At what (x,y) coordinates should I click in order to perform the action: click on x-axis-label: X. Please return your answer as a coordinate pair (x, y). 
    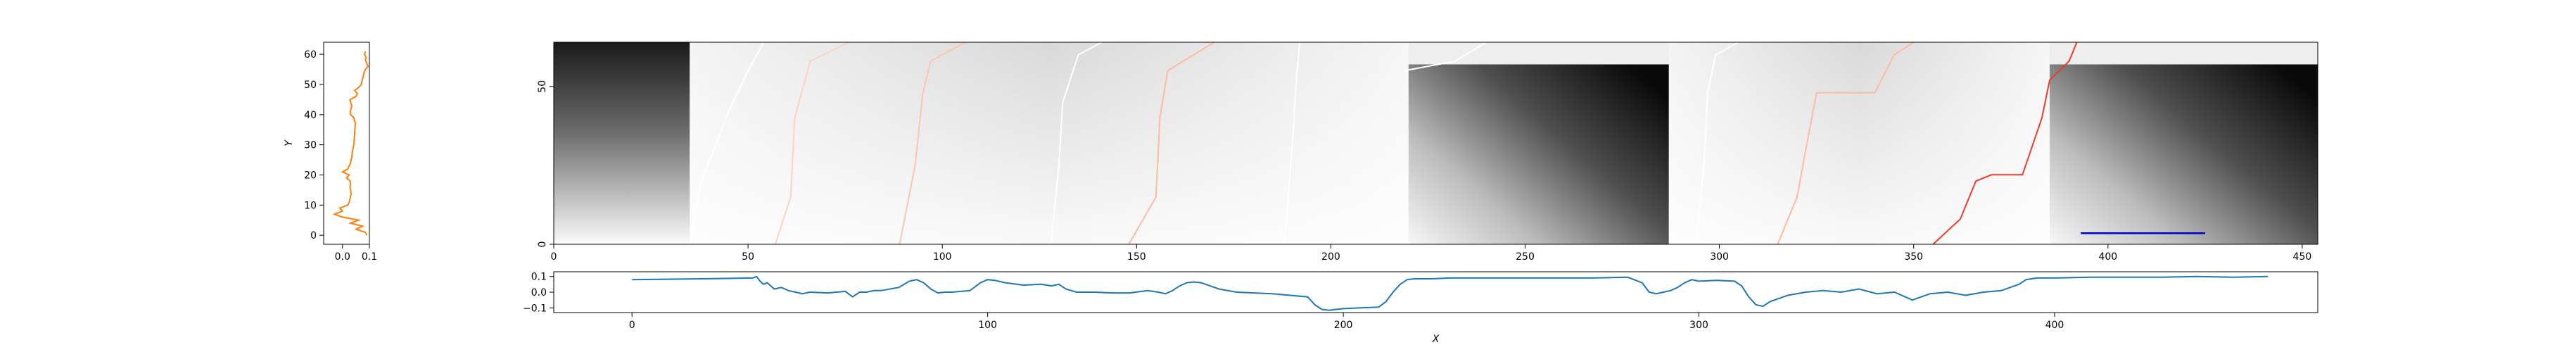
    Looking at the image, I should click on (1436, 339).